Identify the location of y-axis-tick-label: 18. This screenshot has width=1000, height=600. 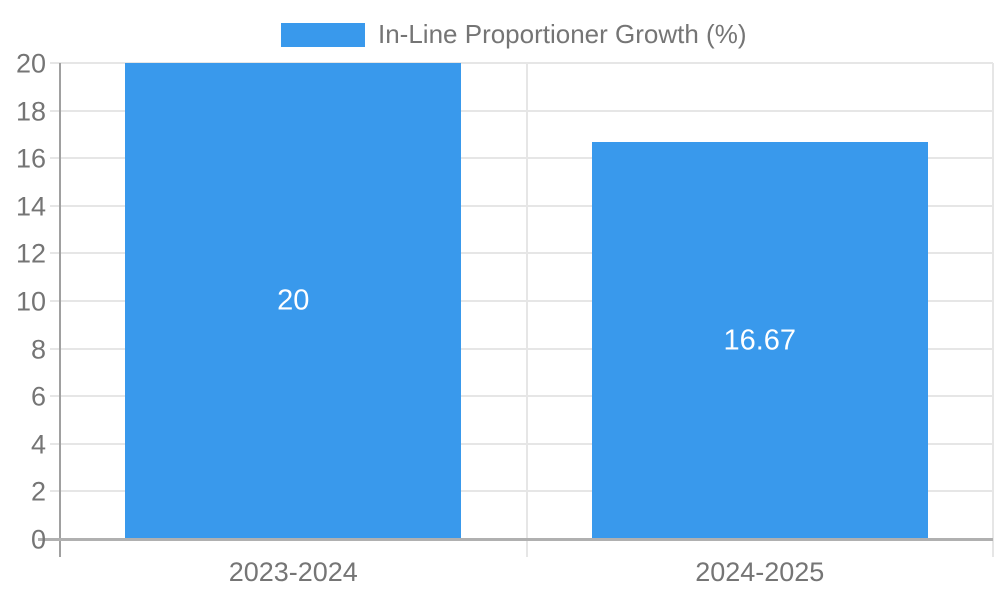
(30, 111).